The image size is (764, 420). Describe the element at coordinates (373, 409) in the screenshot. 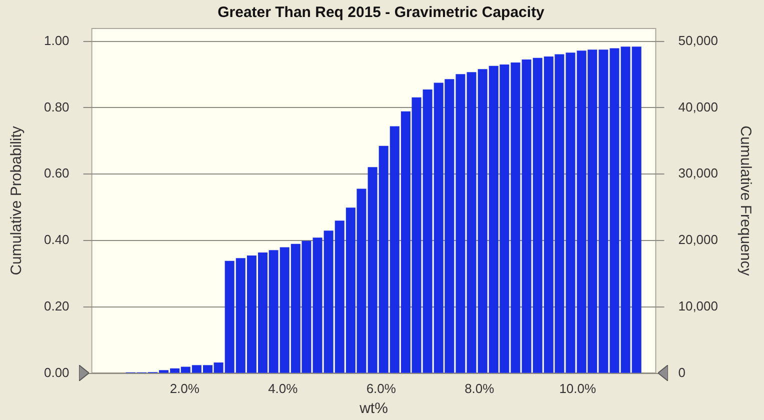

I see `x-axis-title: wt%` at that location.